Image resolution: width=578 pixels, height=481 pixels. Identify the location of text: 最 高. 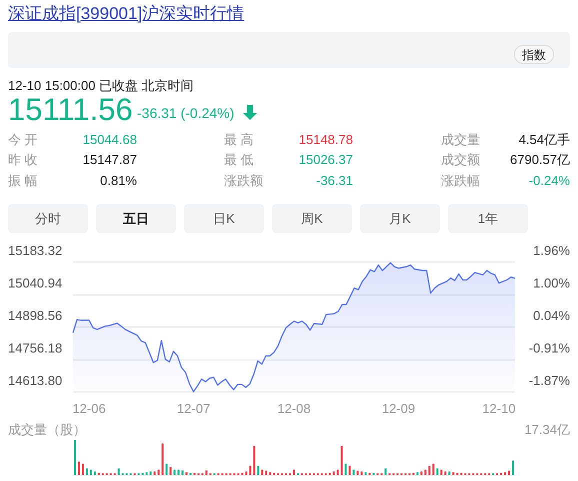
(239, 139).